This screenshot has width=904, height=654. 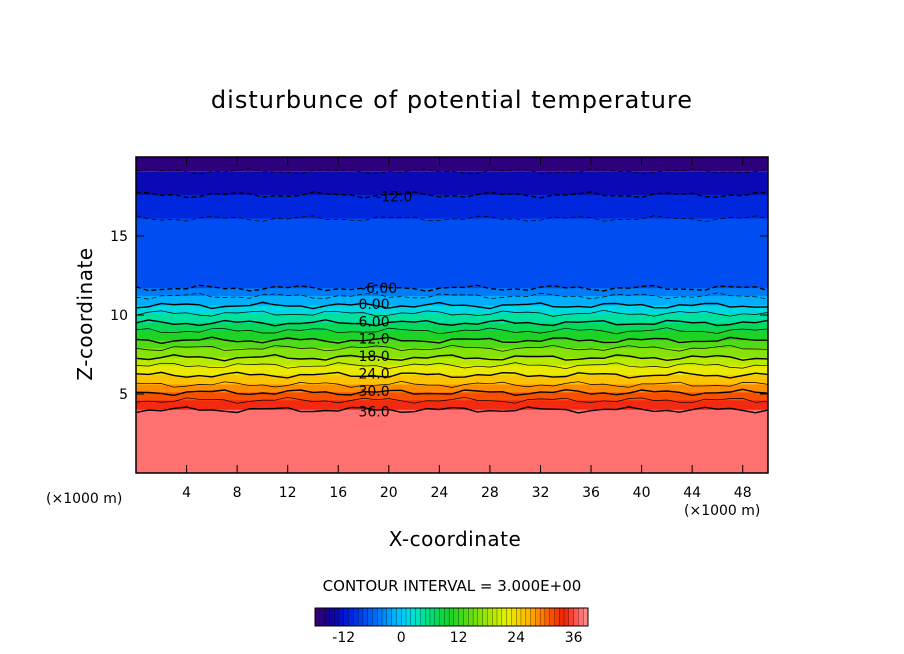 I want to click on y-tick-label: 5, so click(x=123, y=395).